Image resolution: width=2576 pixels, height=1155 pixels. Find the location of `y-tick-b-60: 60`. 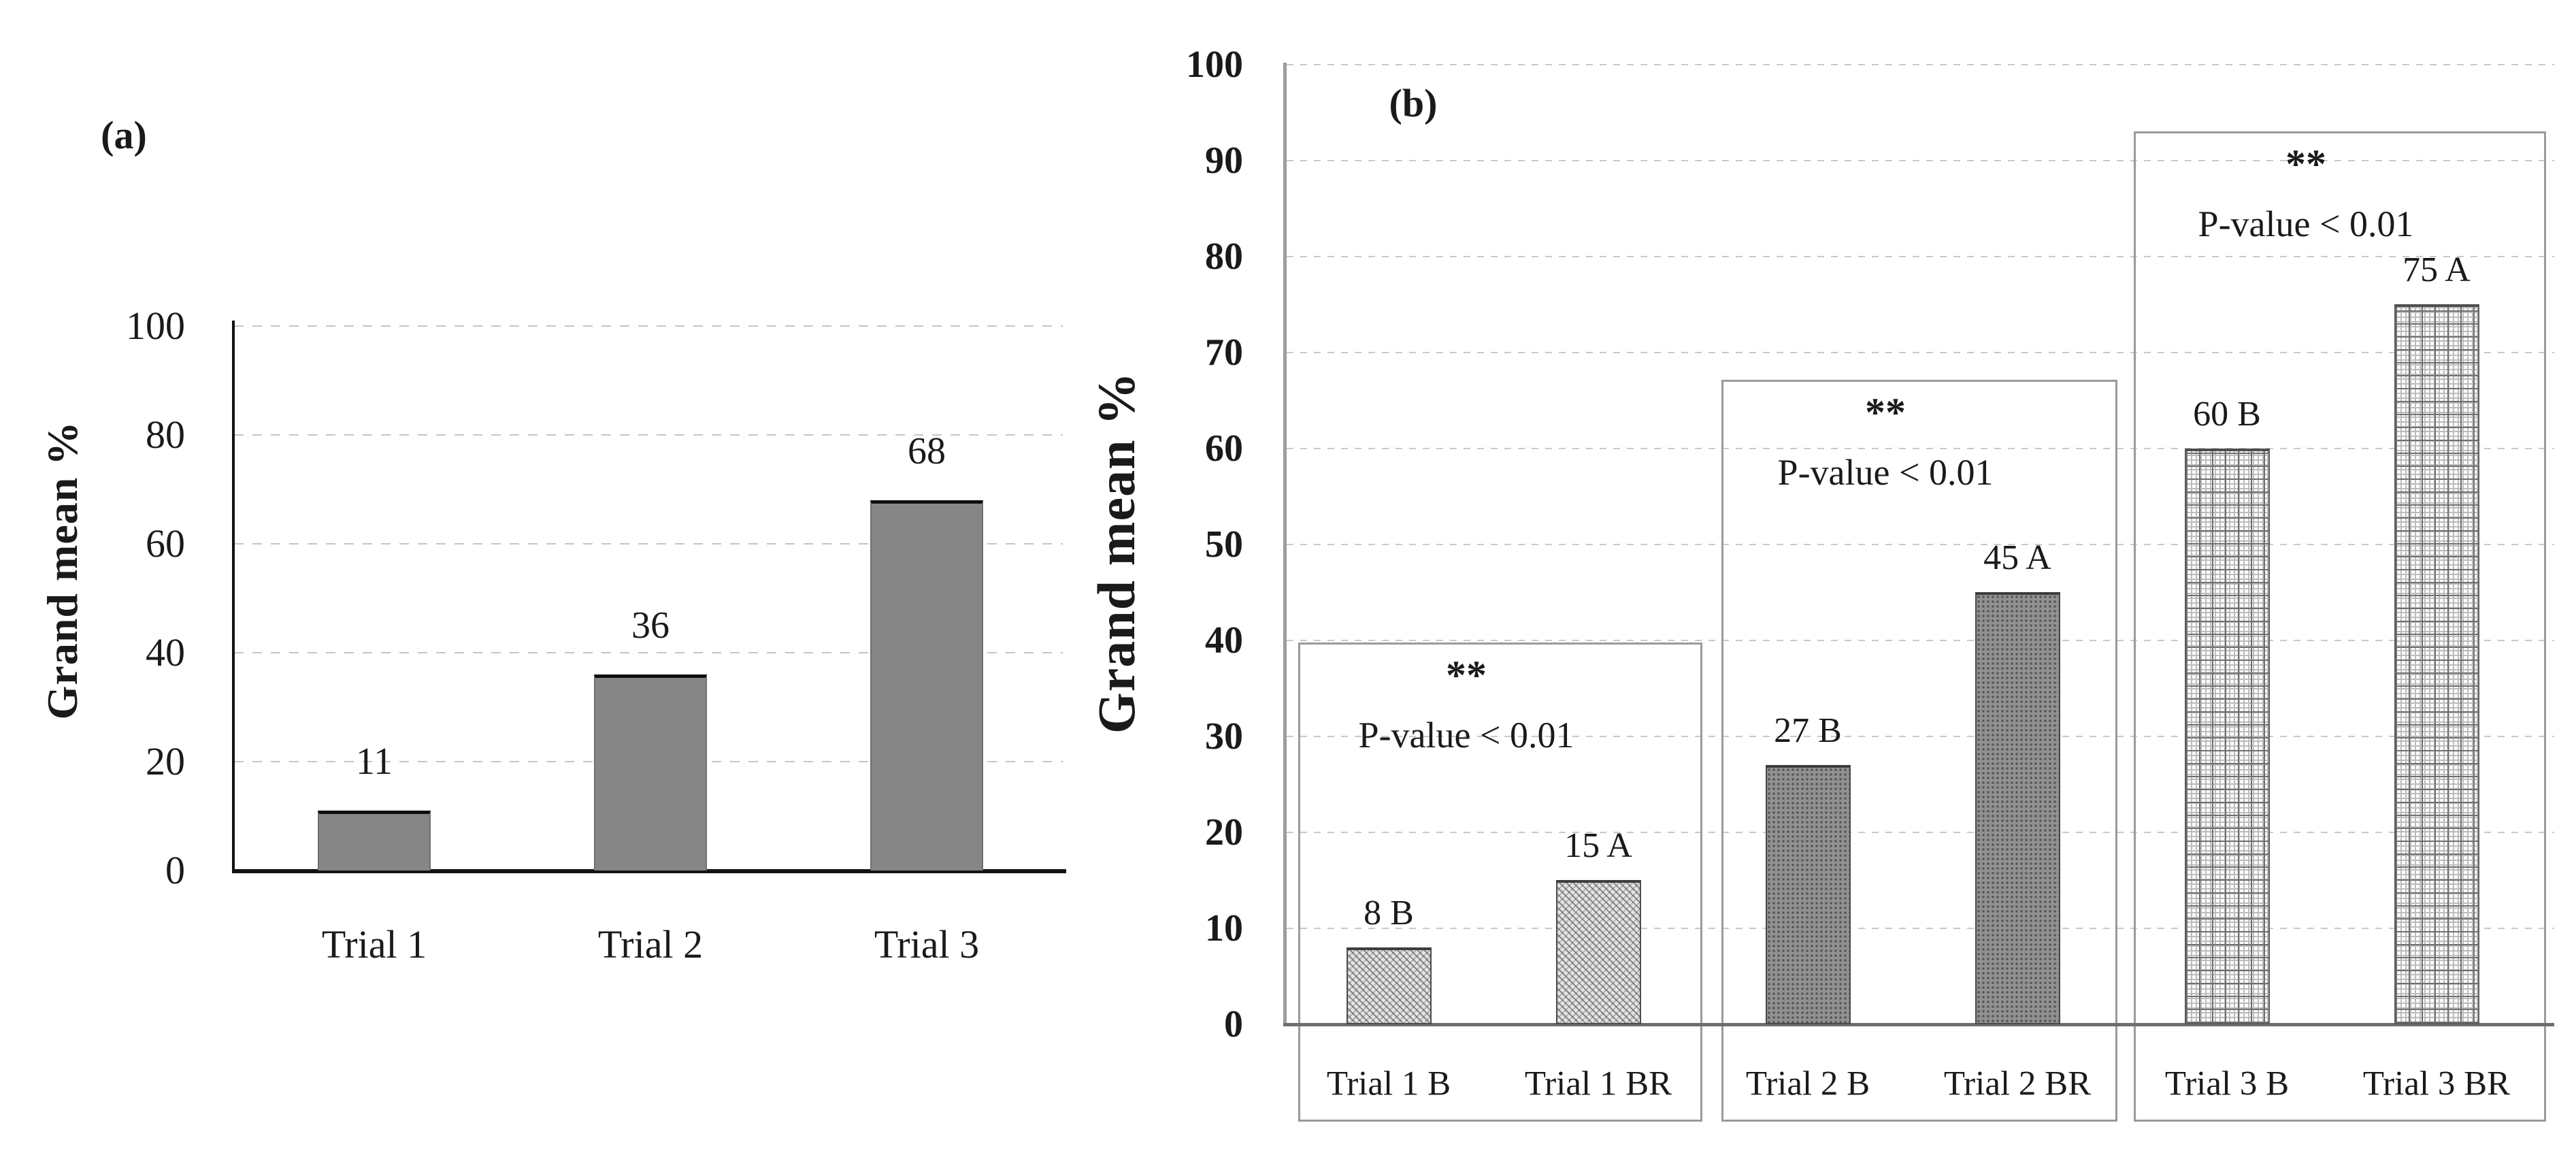

y-tick-b-60: 60 is located at coordinates (1224, 448).